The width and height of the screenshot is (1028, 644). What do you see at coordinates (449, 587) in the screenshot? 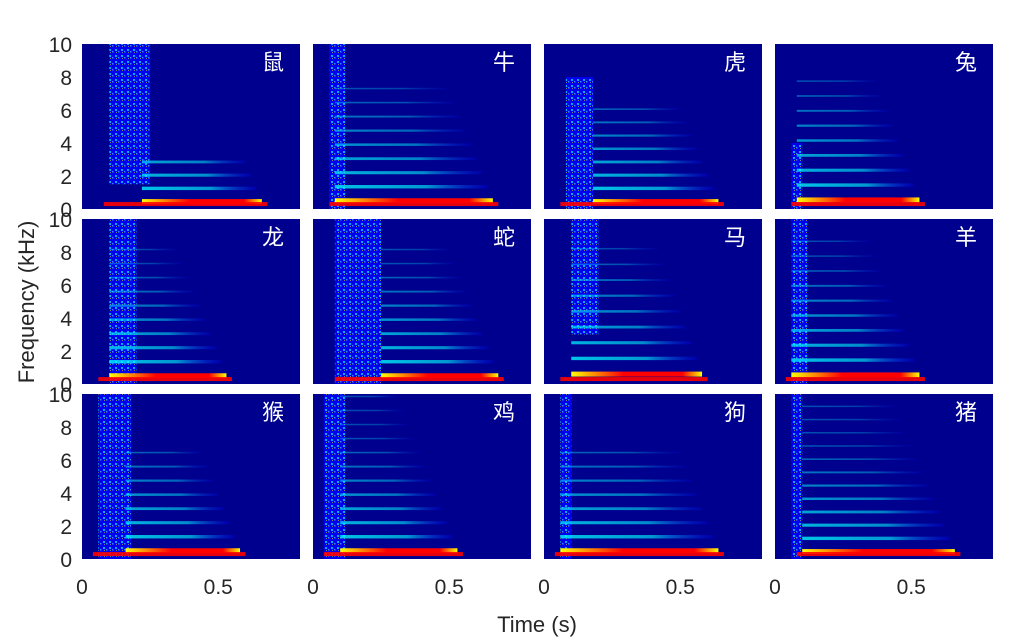
I see `x-tick-label: 0.5` at bounding box center [449, 587].